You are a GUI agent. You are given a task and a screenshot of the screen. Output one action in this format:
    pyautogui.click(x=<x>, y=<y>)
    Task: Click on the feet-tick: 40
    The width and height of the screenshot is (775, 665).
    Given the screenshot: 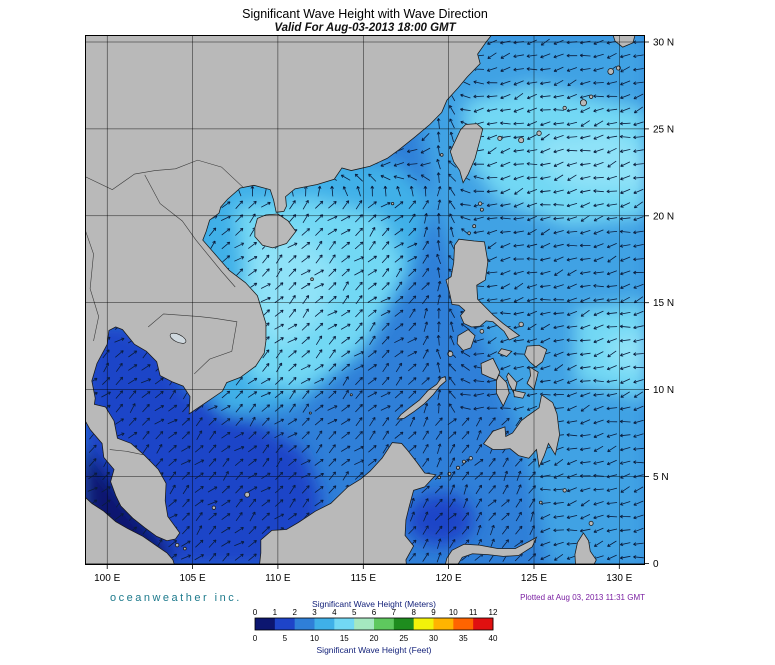 What is the action you would take?
    pyautogui.click(x=493, y=638)
    